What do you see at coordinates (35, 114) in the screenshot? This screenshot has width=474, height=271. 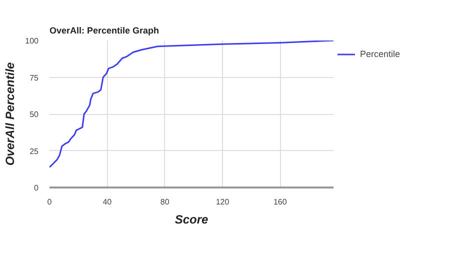 I see `y-tick-label: 50` at bounding box center [35, 114].